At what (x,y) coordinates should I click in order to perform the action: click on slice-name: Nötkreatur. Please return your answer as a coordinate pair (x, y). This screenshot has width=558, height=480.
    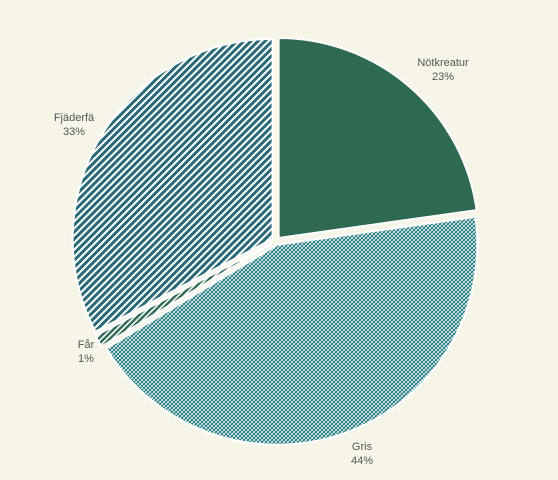
    Looking at the image, I should click on (443, 63).